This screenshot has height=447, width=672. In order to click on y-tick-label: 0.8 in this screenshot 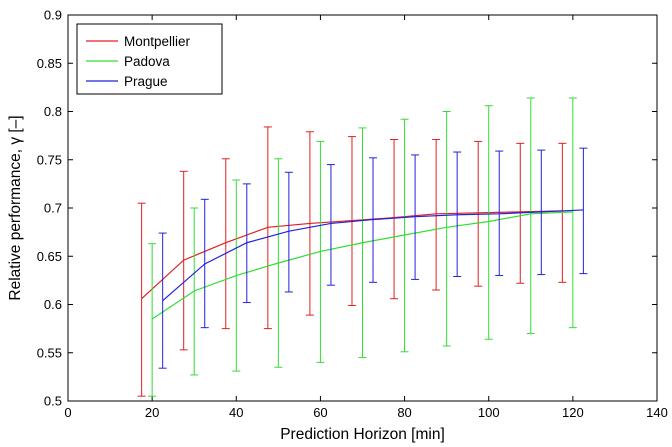, I will do `click(53, 111)`.